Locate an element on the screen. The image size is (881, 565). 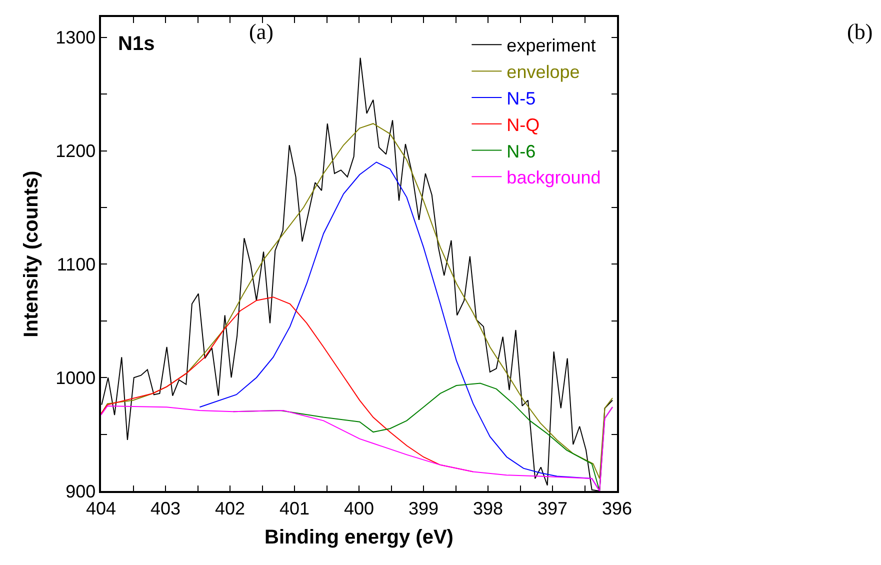
x-tick-label: 396 is located at coordinates (617, 508).